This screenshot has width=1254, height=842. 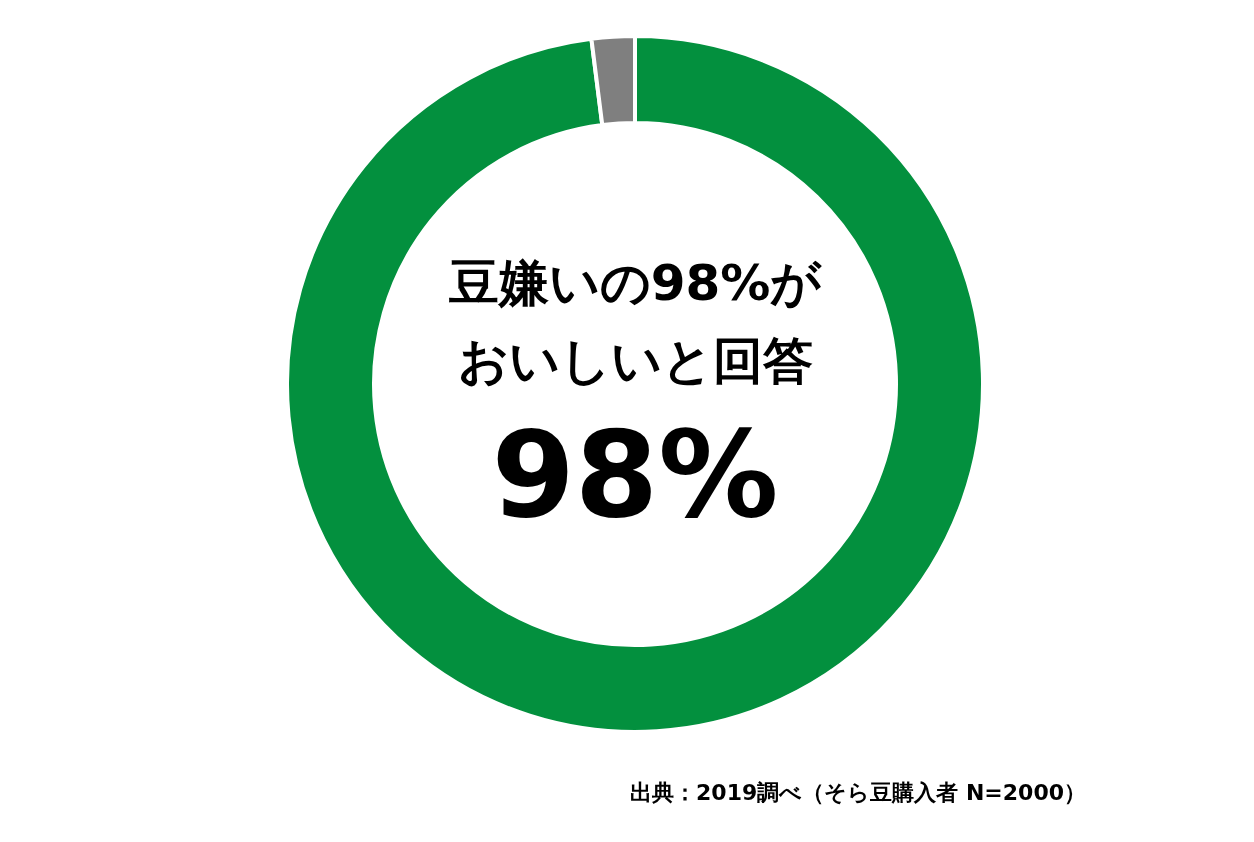 I want to click on text: 豆嫌いの98%がおいしいと回答, so click(x=635, y=322).